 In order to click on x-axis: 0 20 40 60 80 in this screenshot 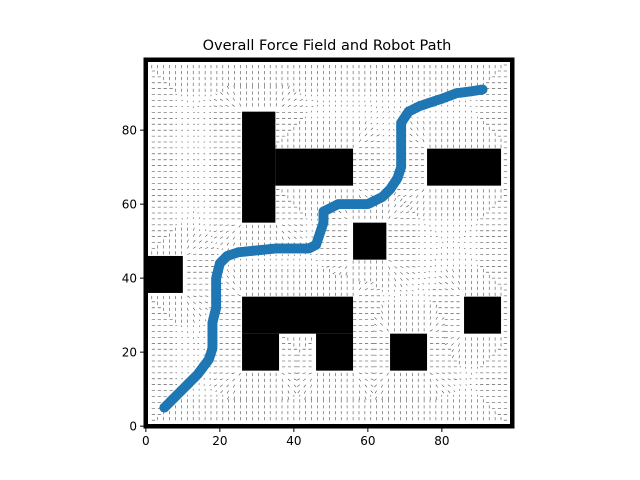, I will do `click(295, 438)`.